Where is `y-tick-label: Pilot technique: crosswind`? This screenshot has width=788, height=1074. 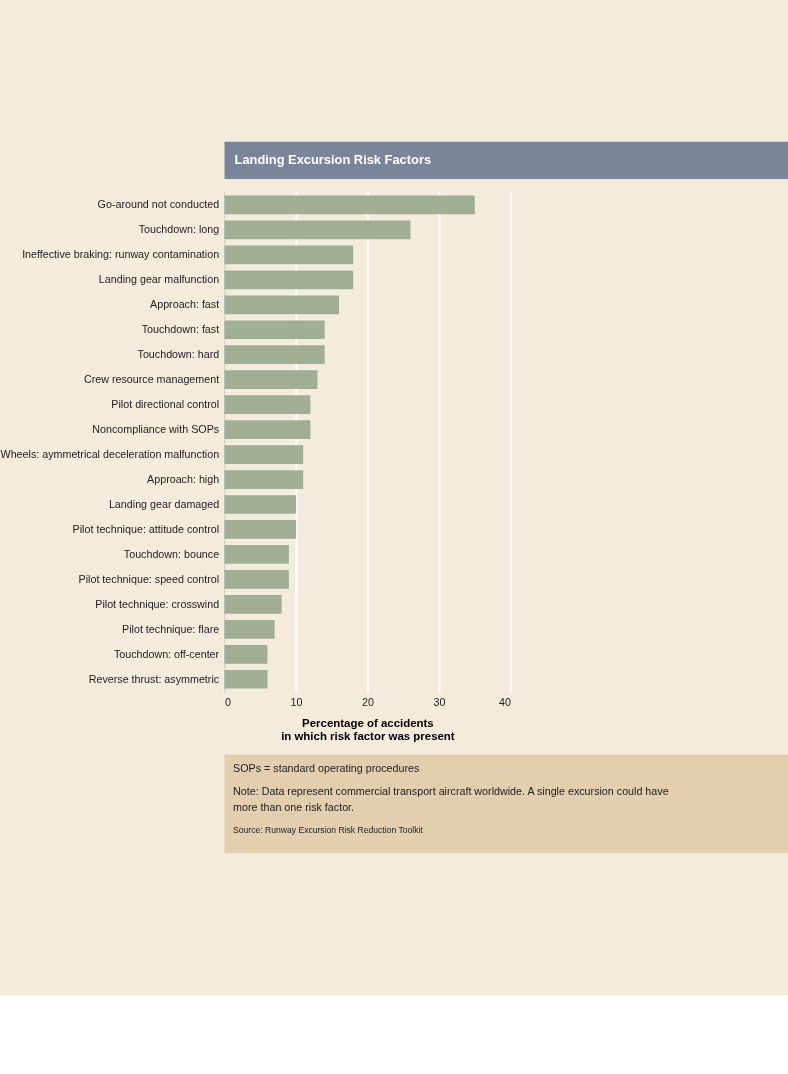 y-tick-label: Pilot technique: crosswind is located at coordinates (157, 603).